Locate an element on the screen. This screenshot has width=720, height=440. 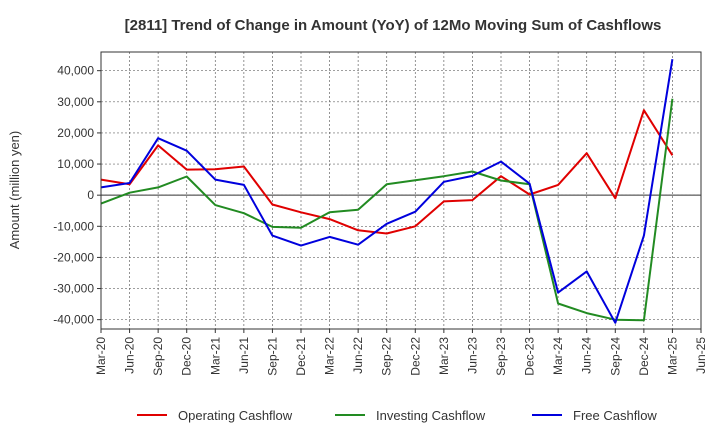
x-tick-label: Mar-23 is located at coordinates (444, 356).